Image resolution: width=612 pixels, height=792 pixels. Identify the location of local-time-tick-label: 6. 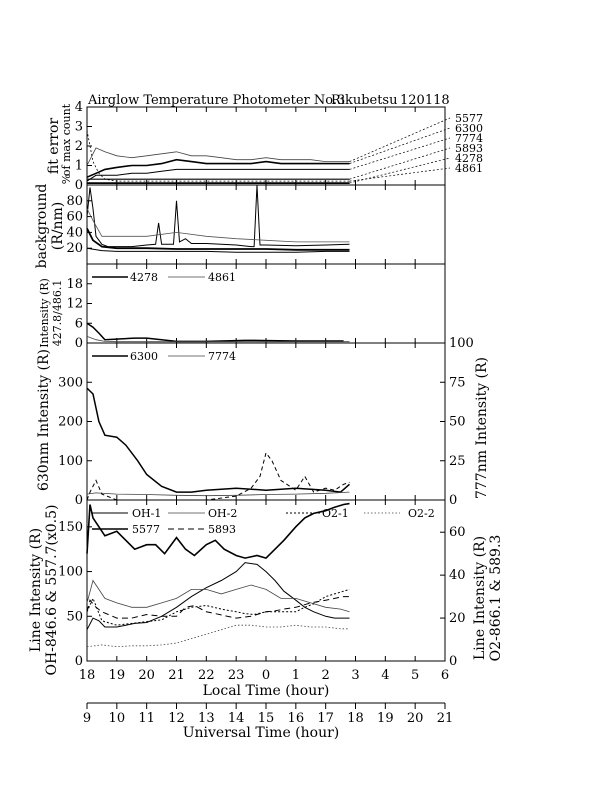
(445, 675).